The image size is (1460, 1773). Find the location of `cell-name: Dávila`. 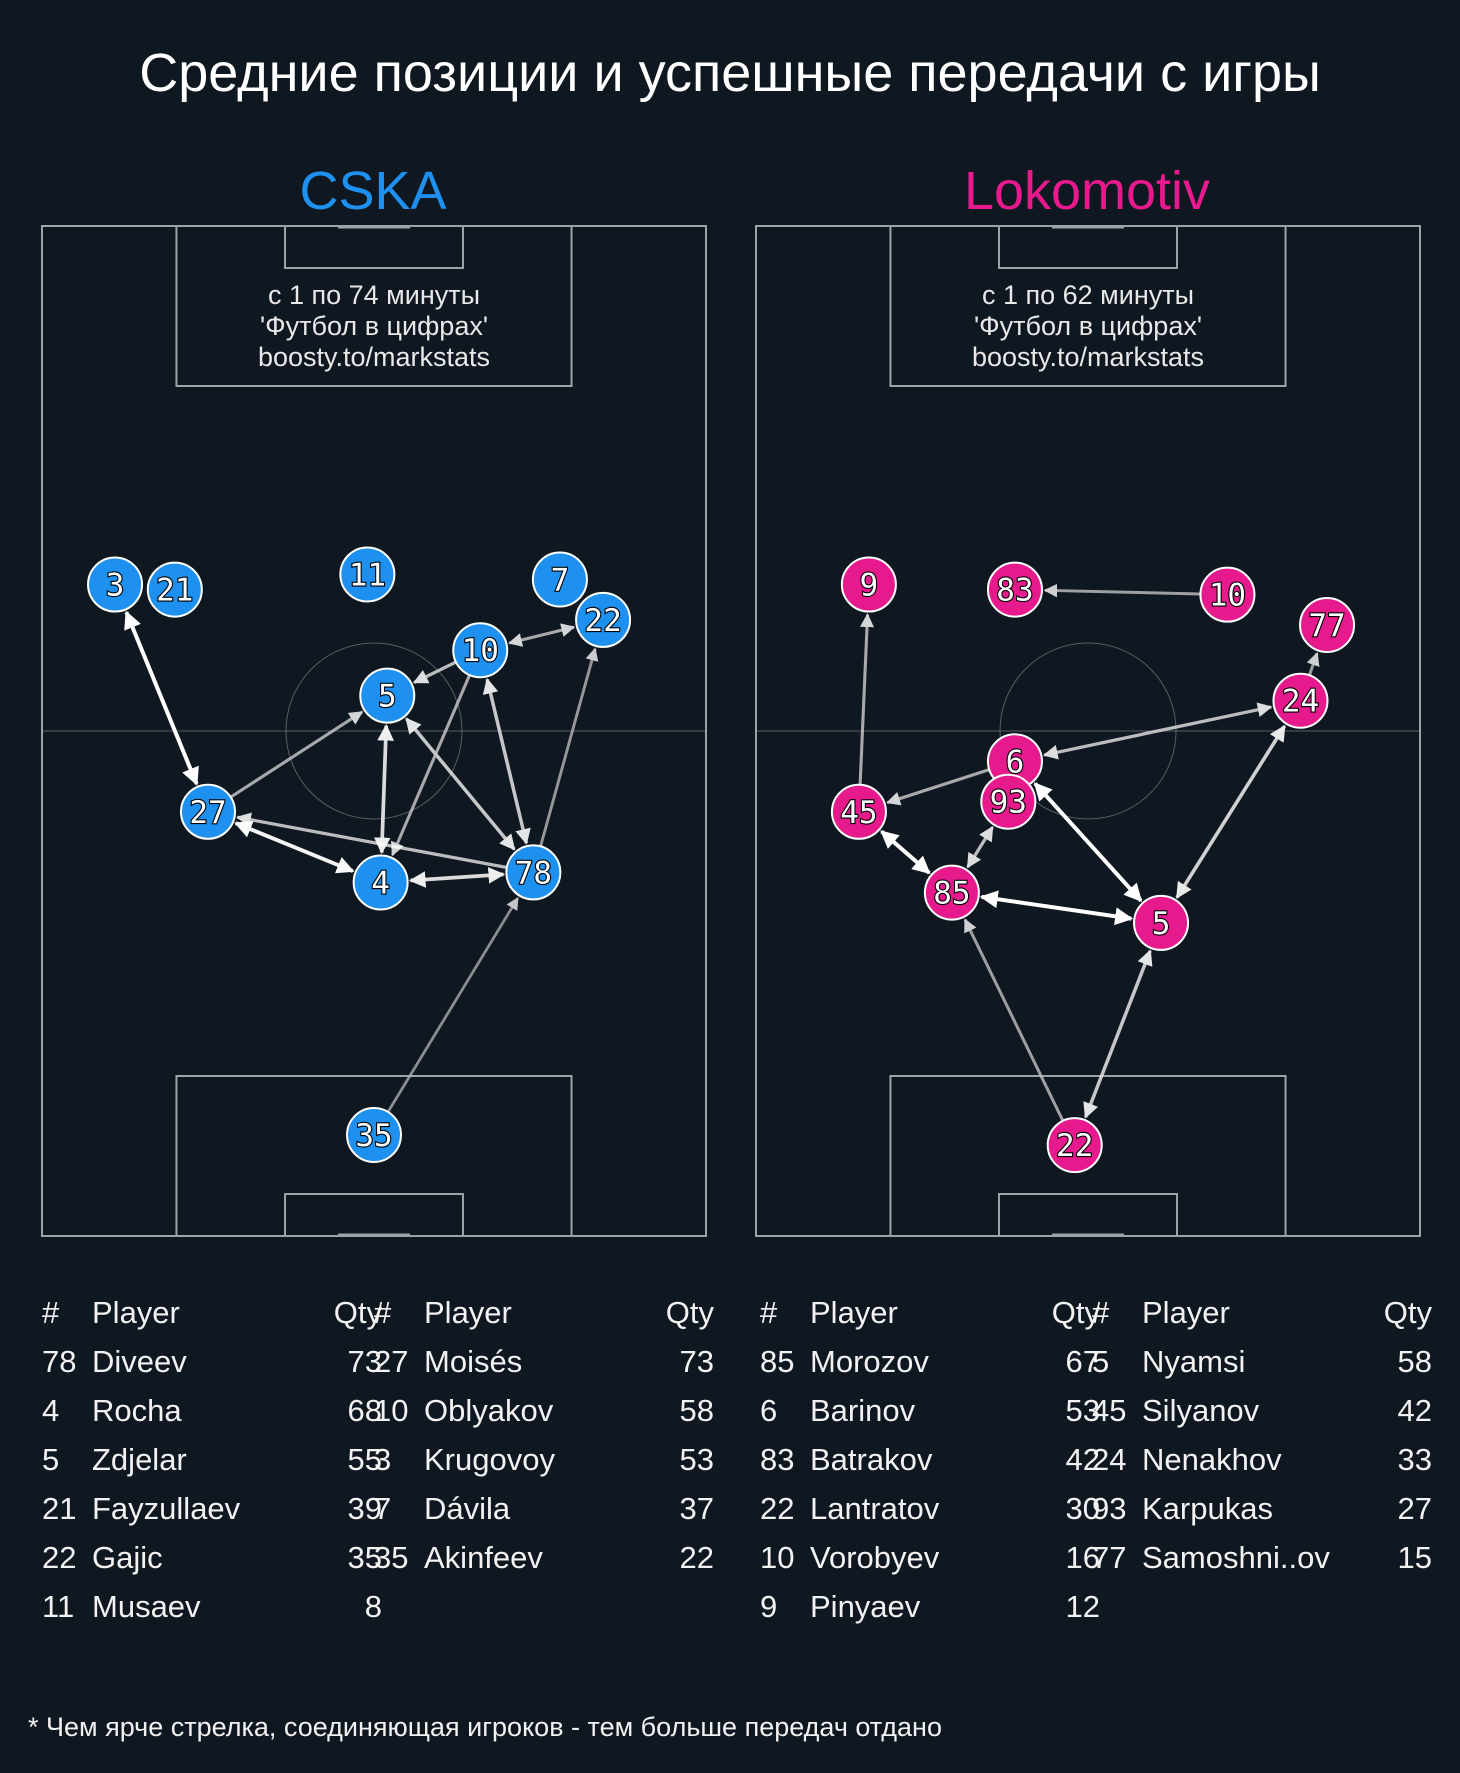

cell-name: Dávila is located at coordinates (467, 1508).